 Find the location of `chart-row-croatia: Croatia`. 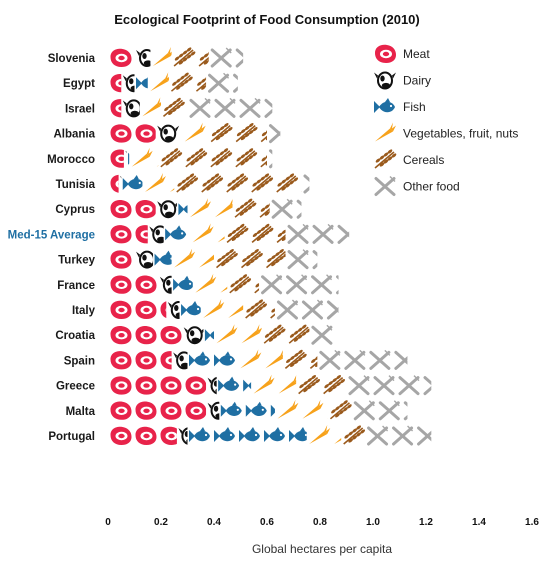

chart-row-croatia: Croatia is located at coordinates (194, 334).